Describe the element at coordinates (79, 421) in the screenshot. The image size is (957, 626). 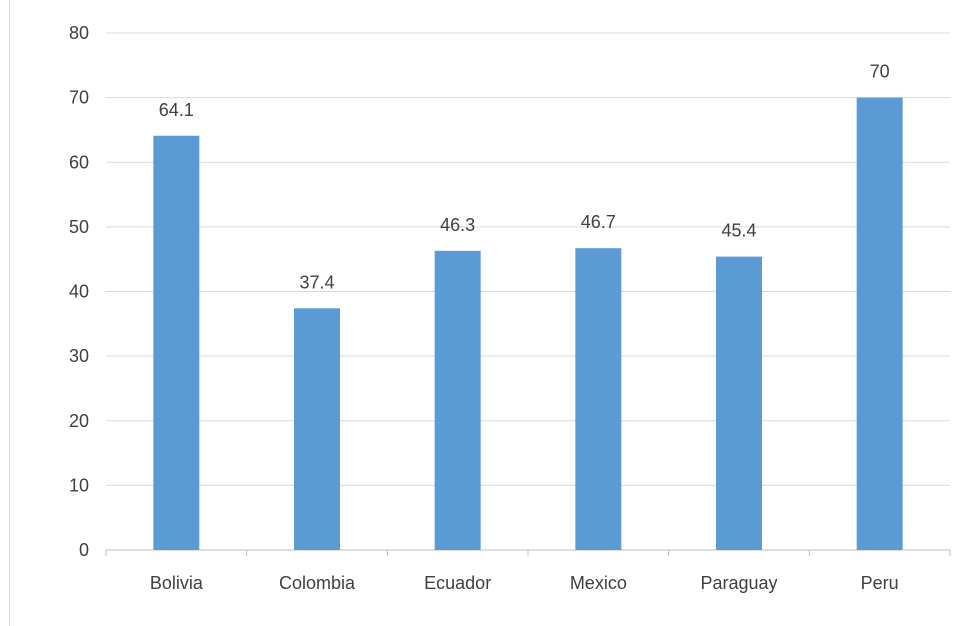
I see `y-tick-label: 20` at that location.